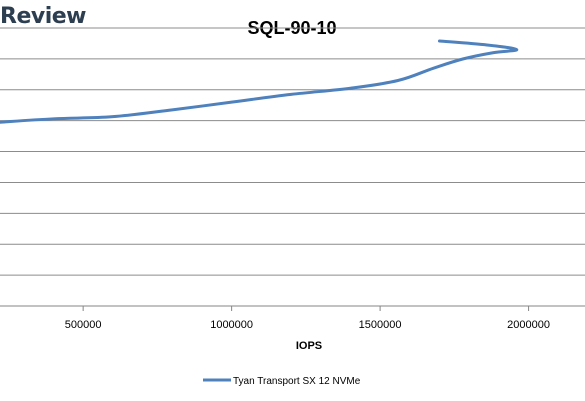 The width and height of the screenshot is (585, 401). Describe the element at coordinates (231, 325) in the screenshot. I see `x-tick-label: 1000000` at that location.